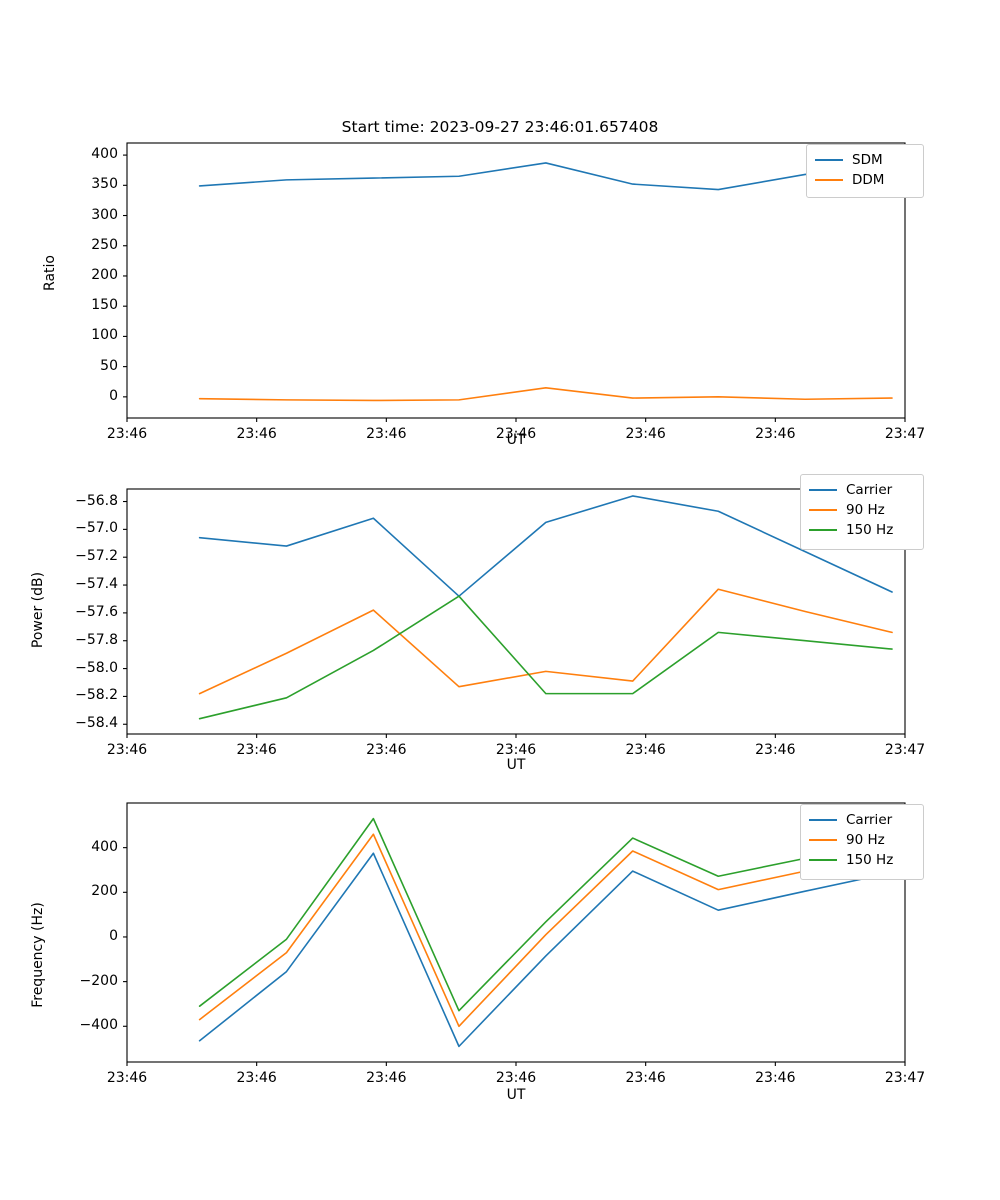 The height and width of the screenshot is (1200, 1000). What do you see at coordinates (104, 335) in the screenshot?
I see `y-tick-label: 100` at bounding box center [104, 335].